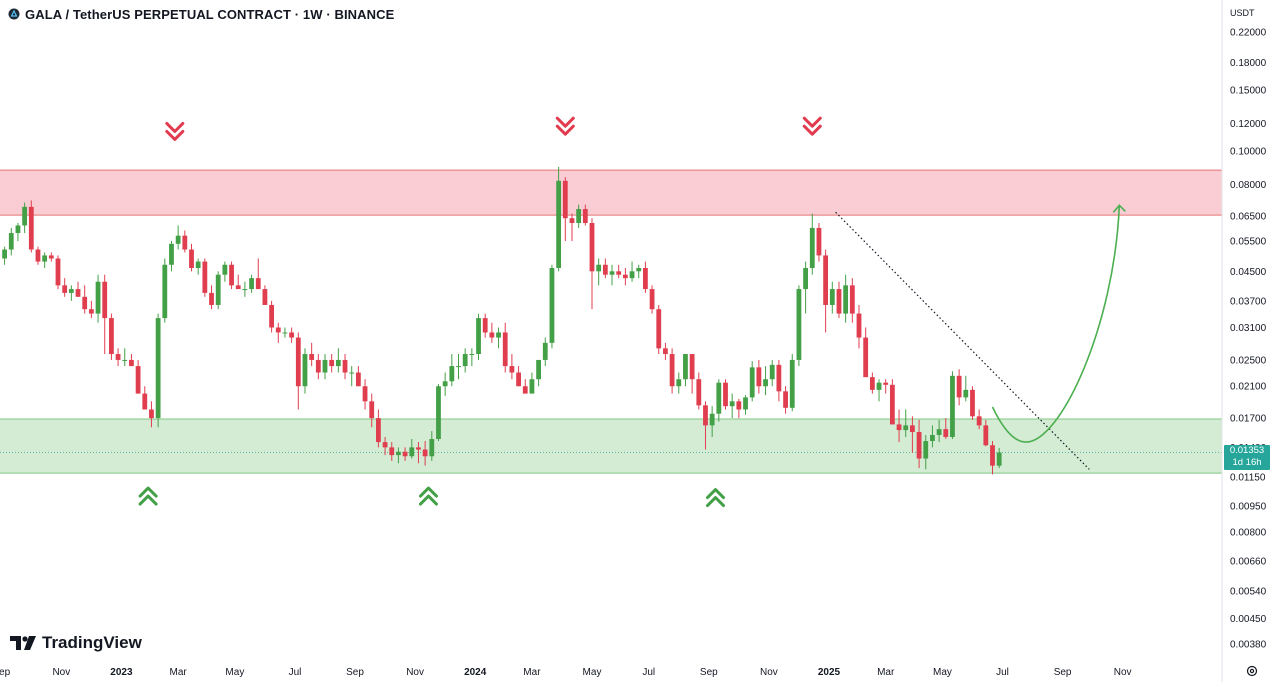  I want to click on time-tick-label: Sep, so click(5, 672).